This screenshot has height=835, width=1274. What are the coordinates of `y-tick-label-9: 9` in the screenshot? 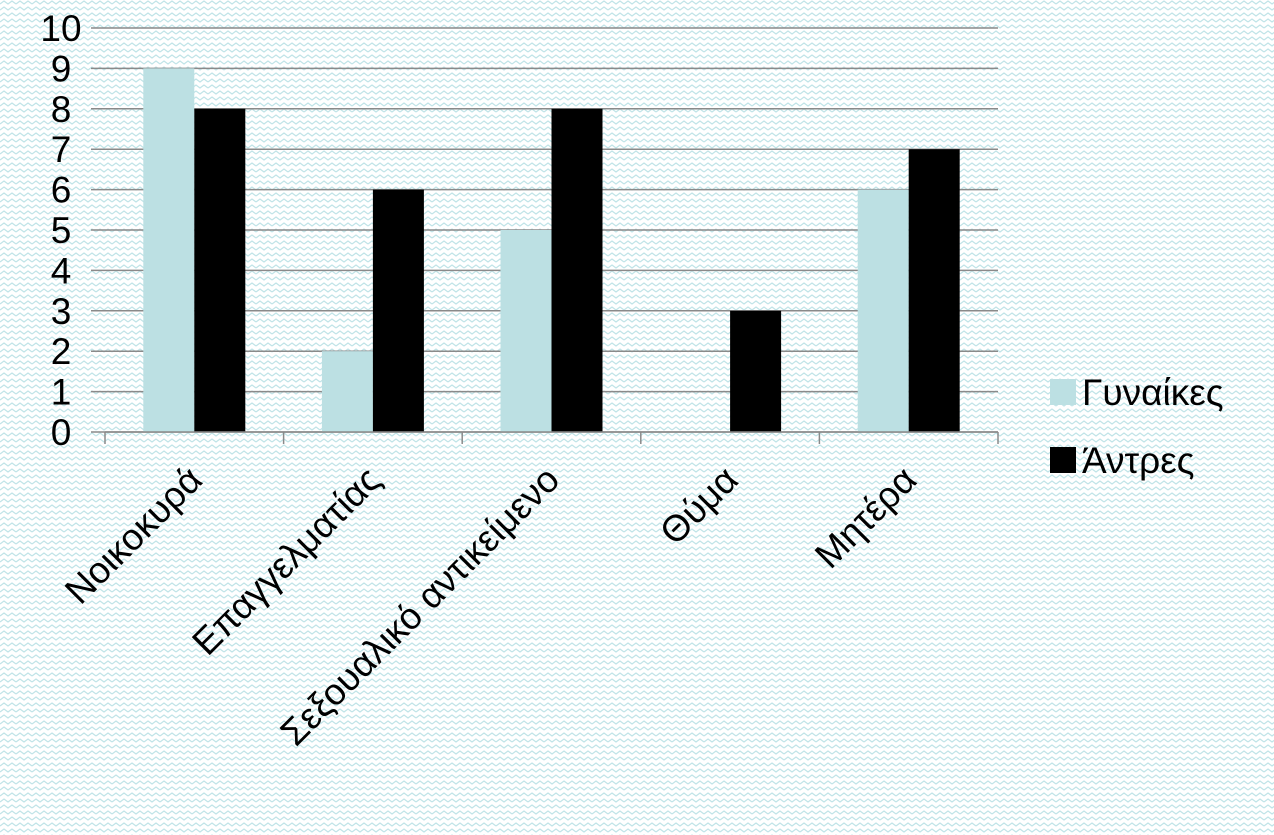 It's located at (61, 68).